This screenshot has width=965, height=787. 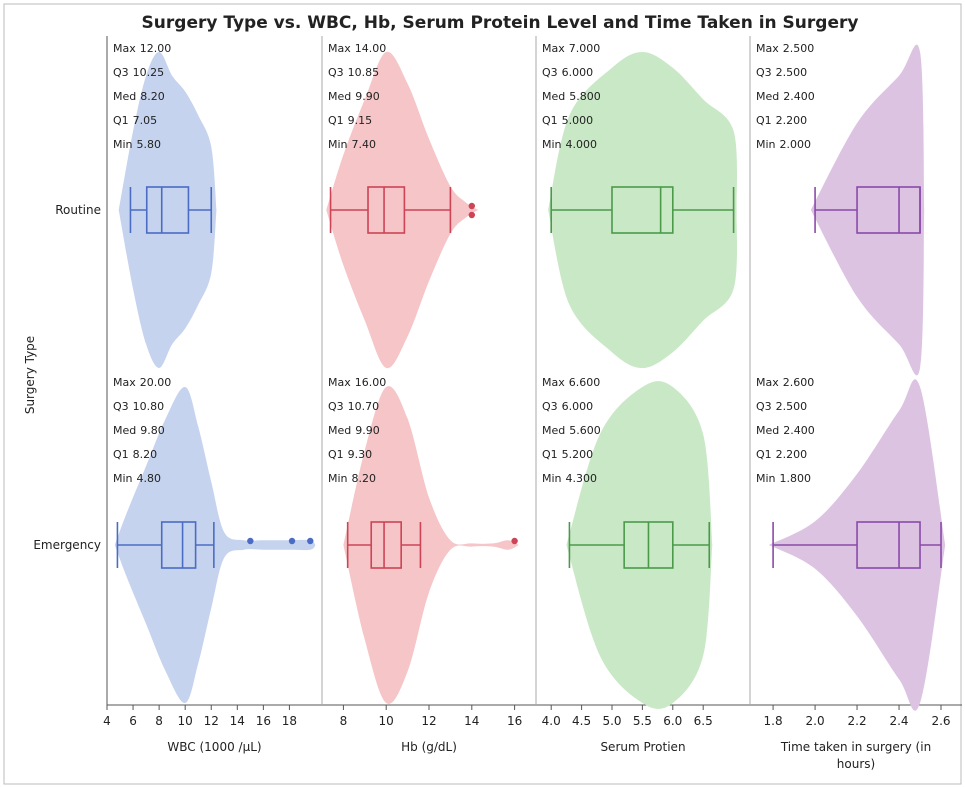 I want to click on stat-label: Med 2.400, so click(x=785, y=430).